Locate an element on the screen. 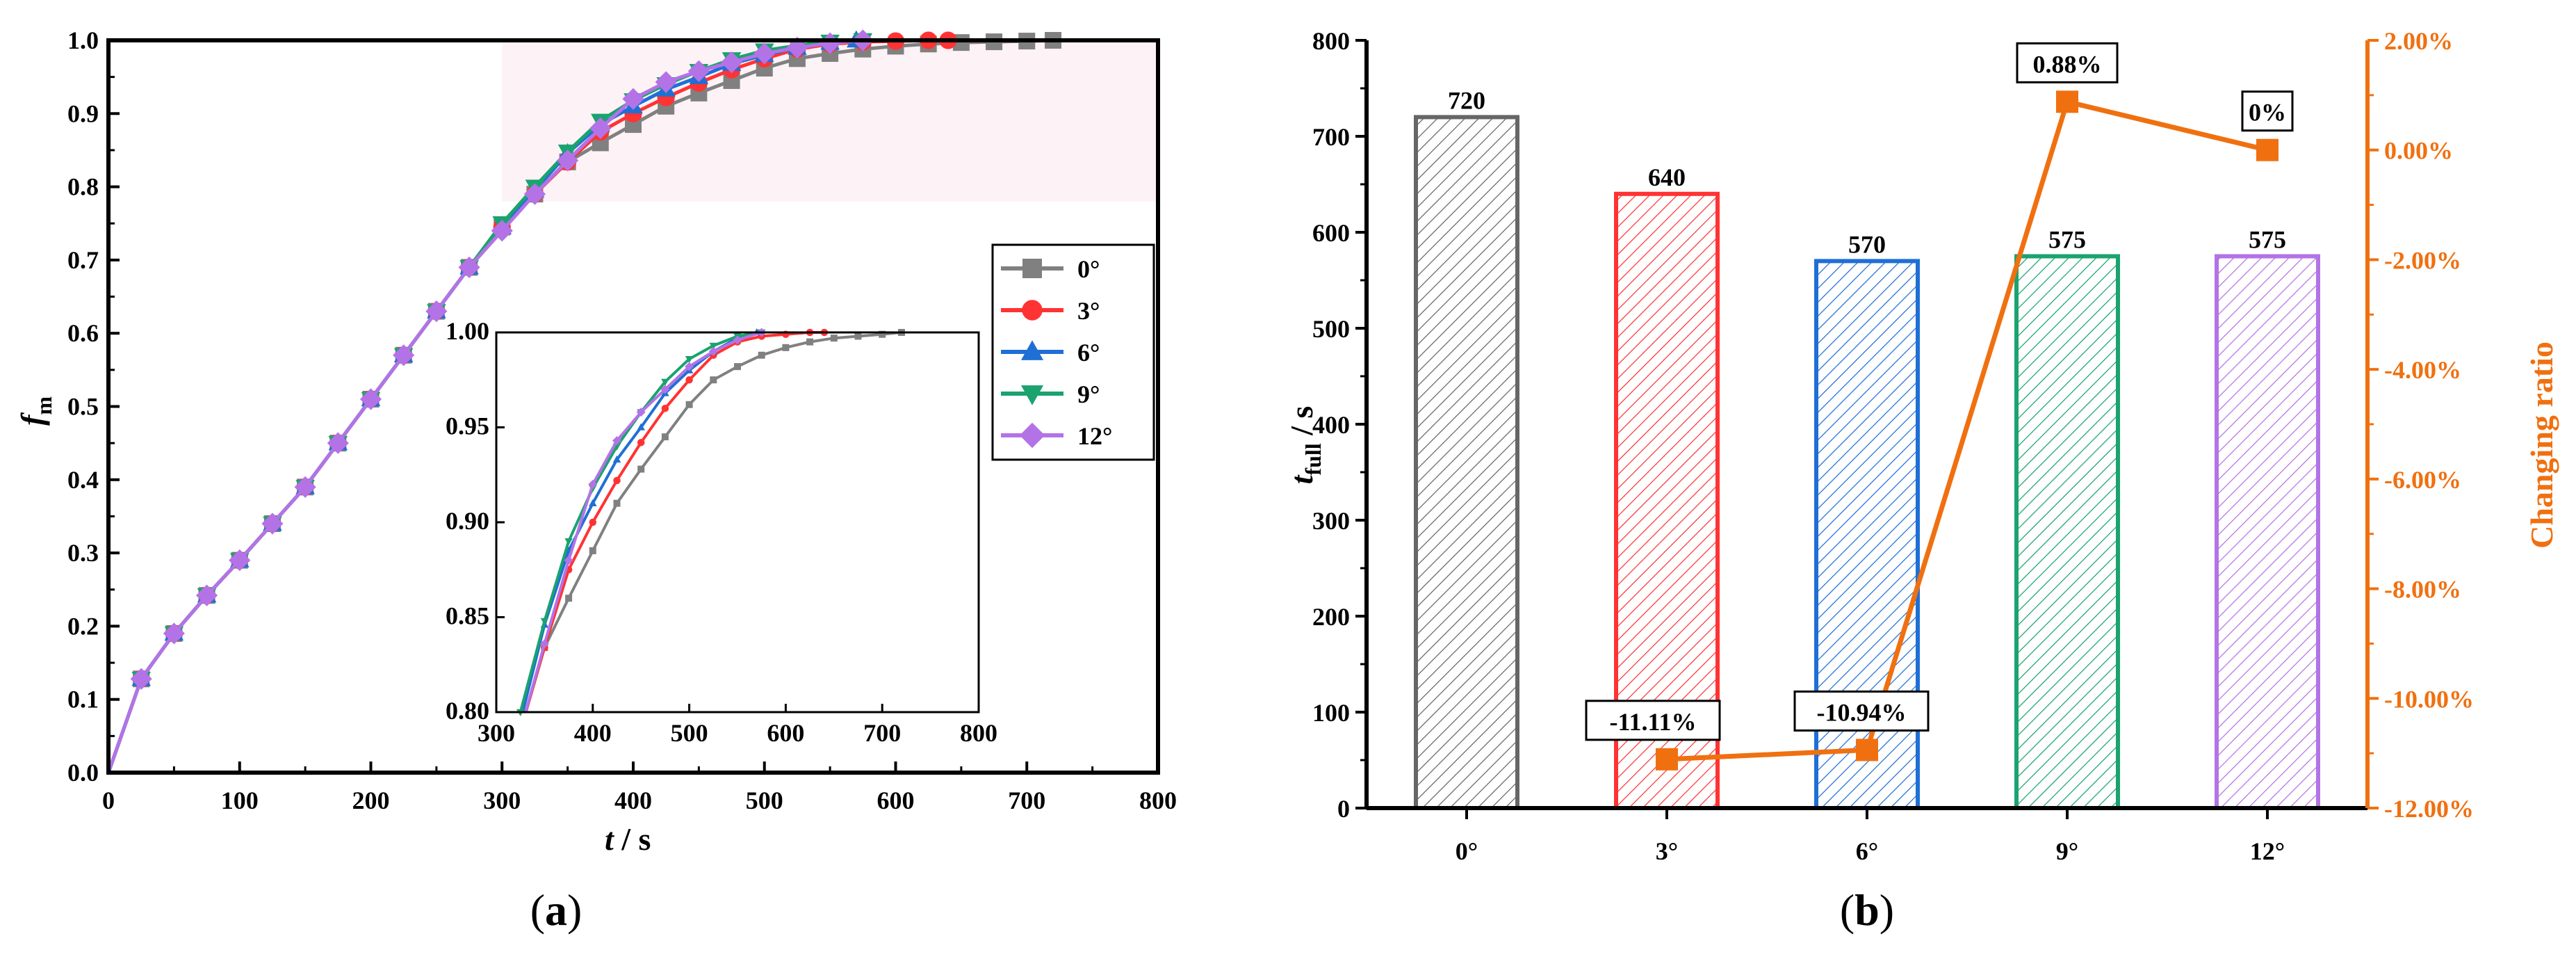 The width and height of the screenshot is (2576, 959). a-inset-background is located at coordinates (737, 522).